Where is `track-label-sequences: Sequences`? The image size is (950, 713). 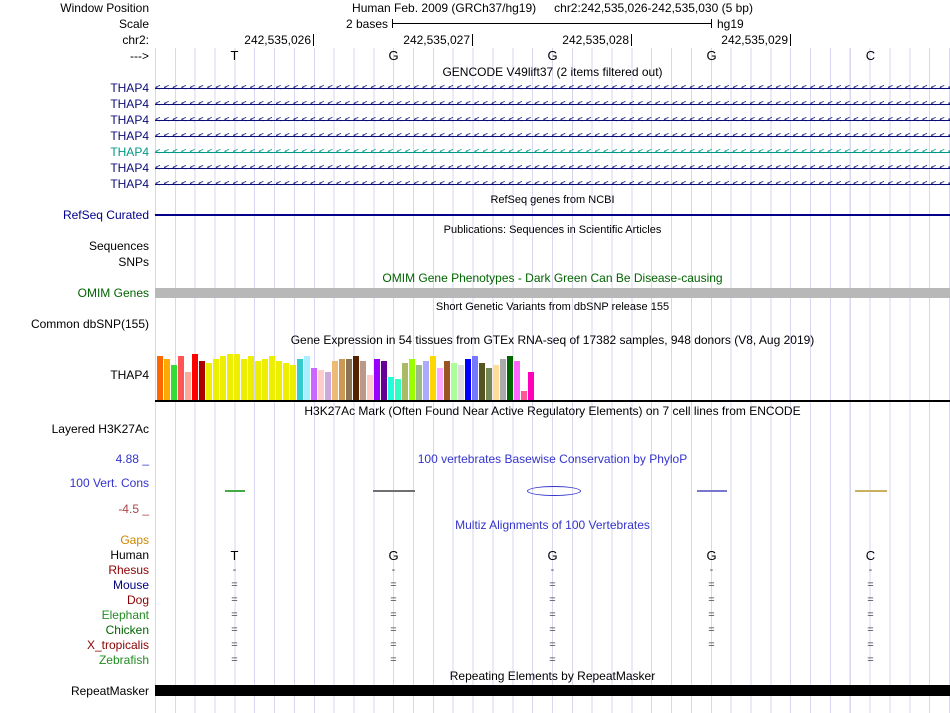 track-label-sequences: Sequences is located at coordinates (118, 246).